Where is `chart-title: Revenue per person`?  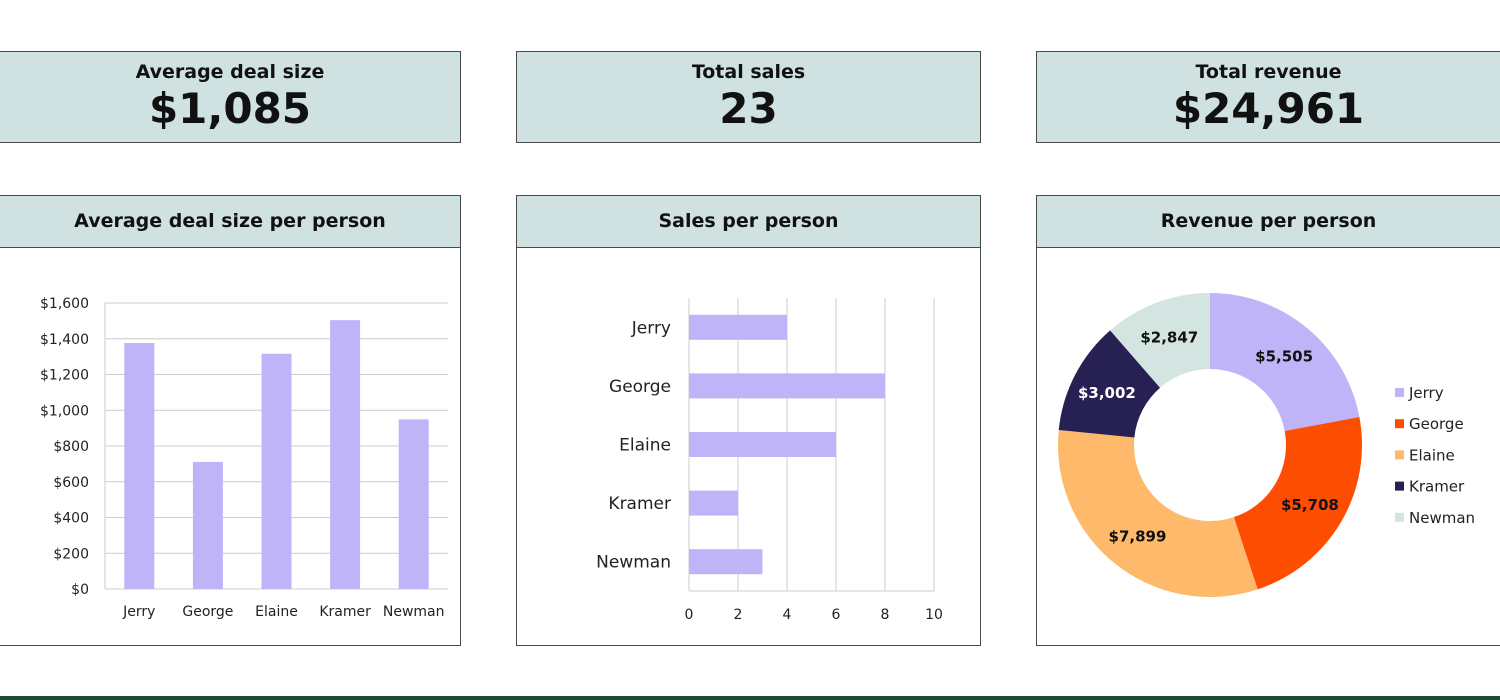
chart-title: Revenue per person is located at coordinates (1268, 222).